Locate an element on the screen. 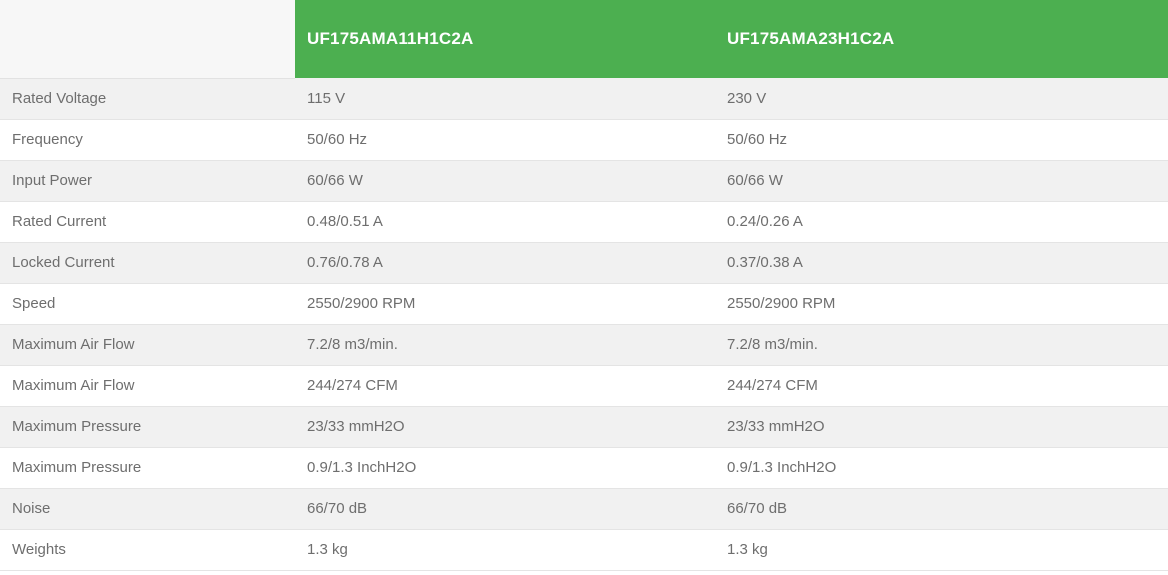 This screenshot has width=1168, height=575. spec-label: Frequency is located at coordinates (147, 140).